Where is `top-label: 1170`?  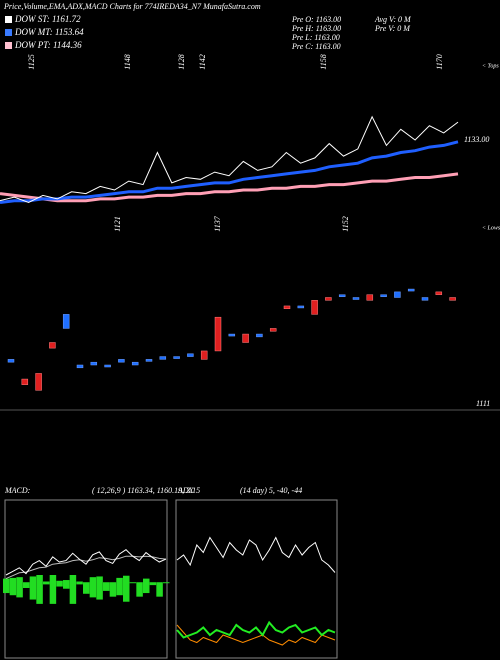
top-label: 1170 is located at coordinates (439, 61).